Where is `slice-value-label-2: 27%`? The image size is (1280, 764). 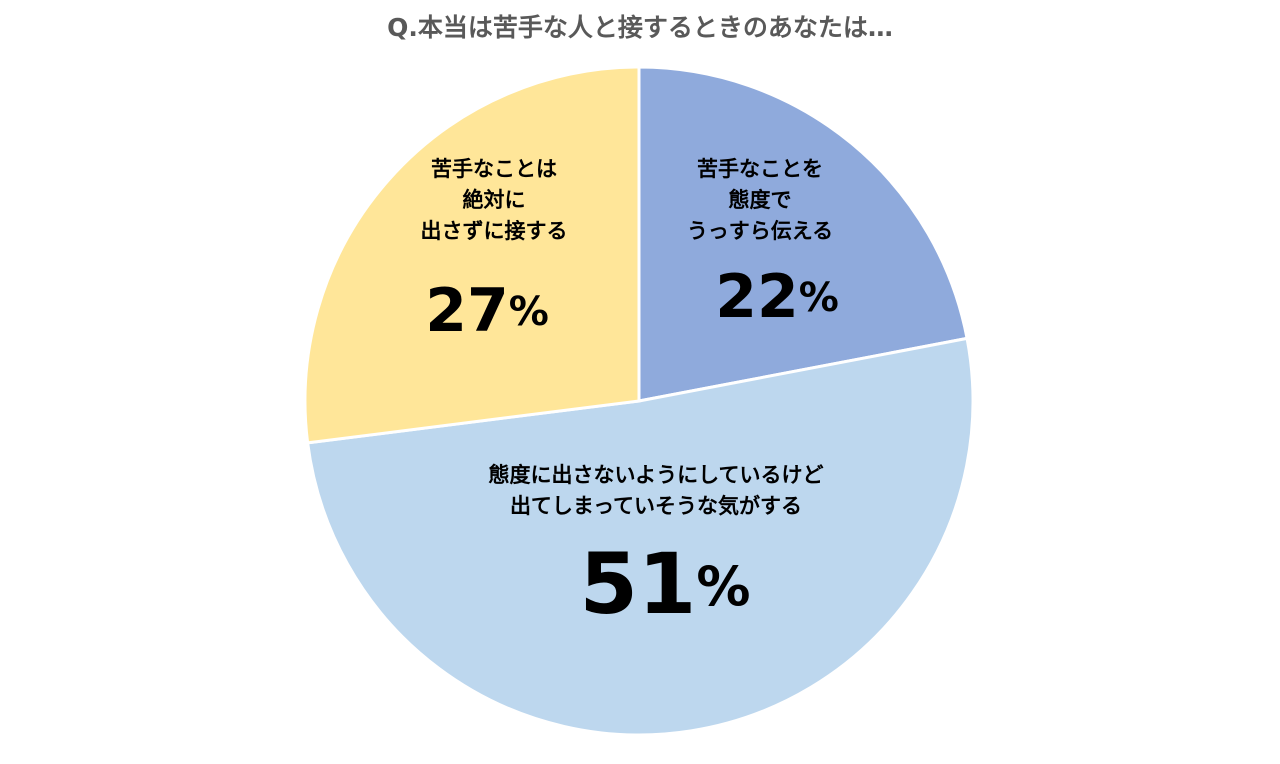
slice-value-label-2: 27% is located at coordinates (487, 311).